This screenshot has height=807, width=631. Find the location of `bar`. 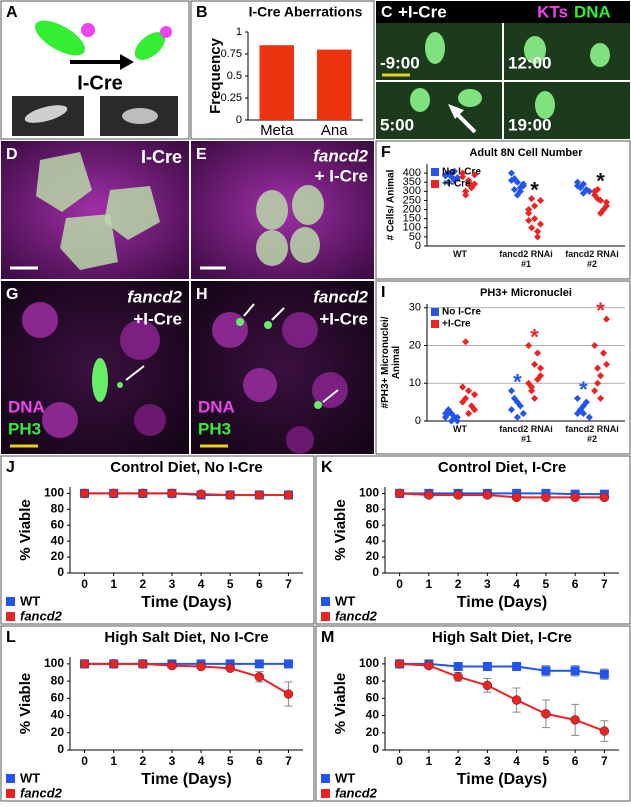

bar is located at coordinates (334, 84).